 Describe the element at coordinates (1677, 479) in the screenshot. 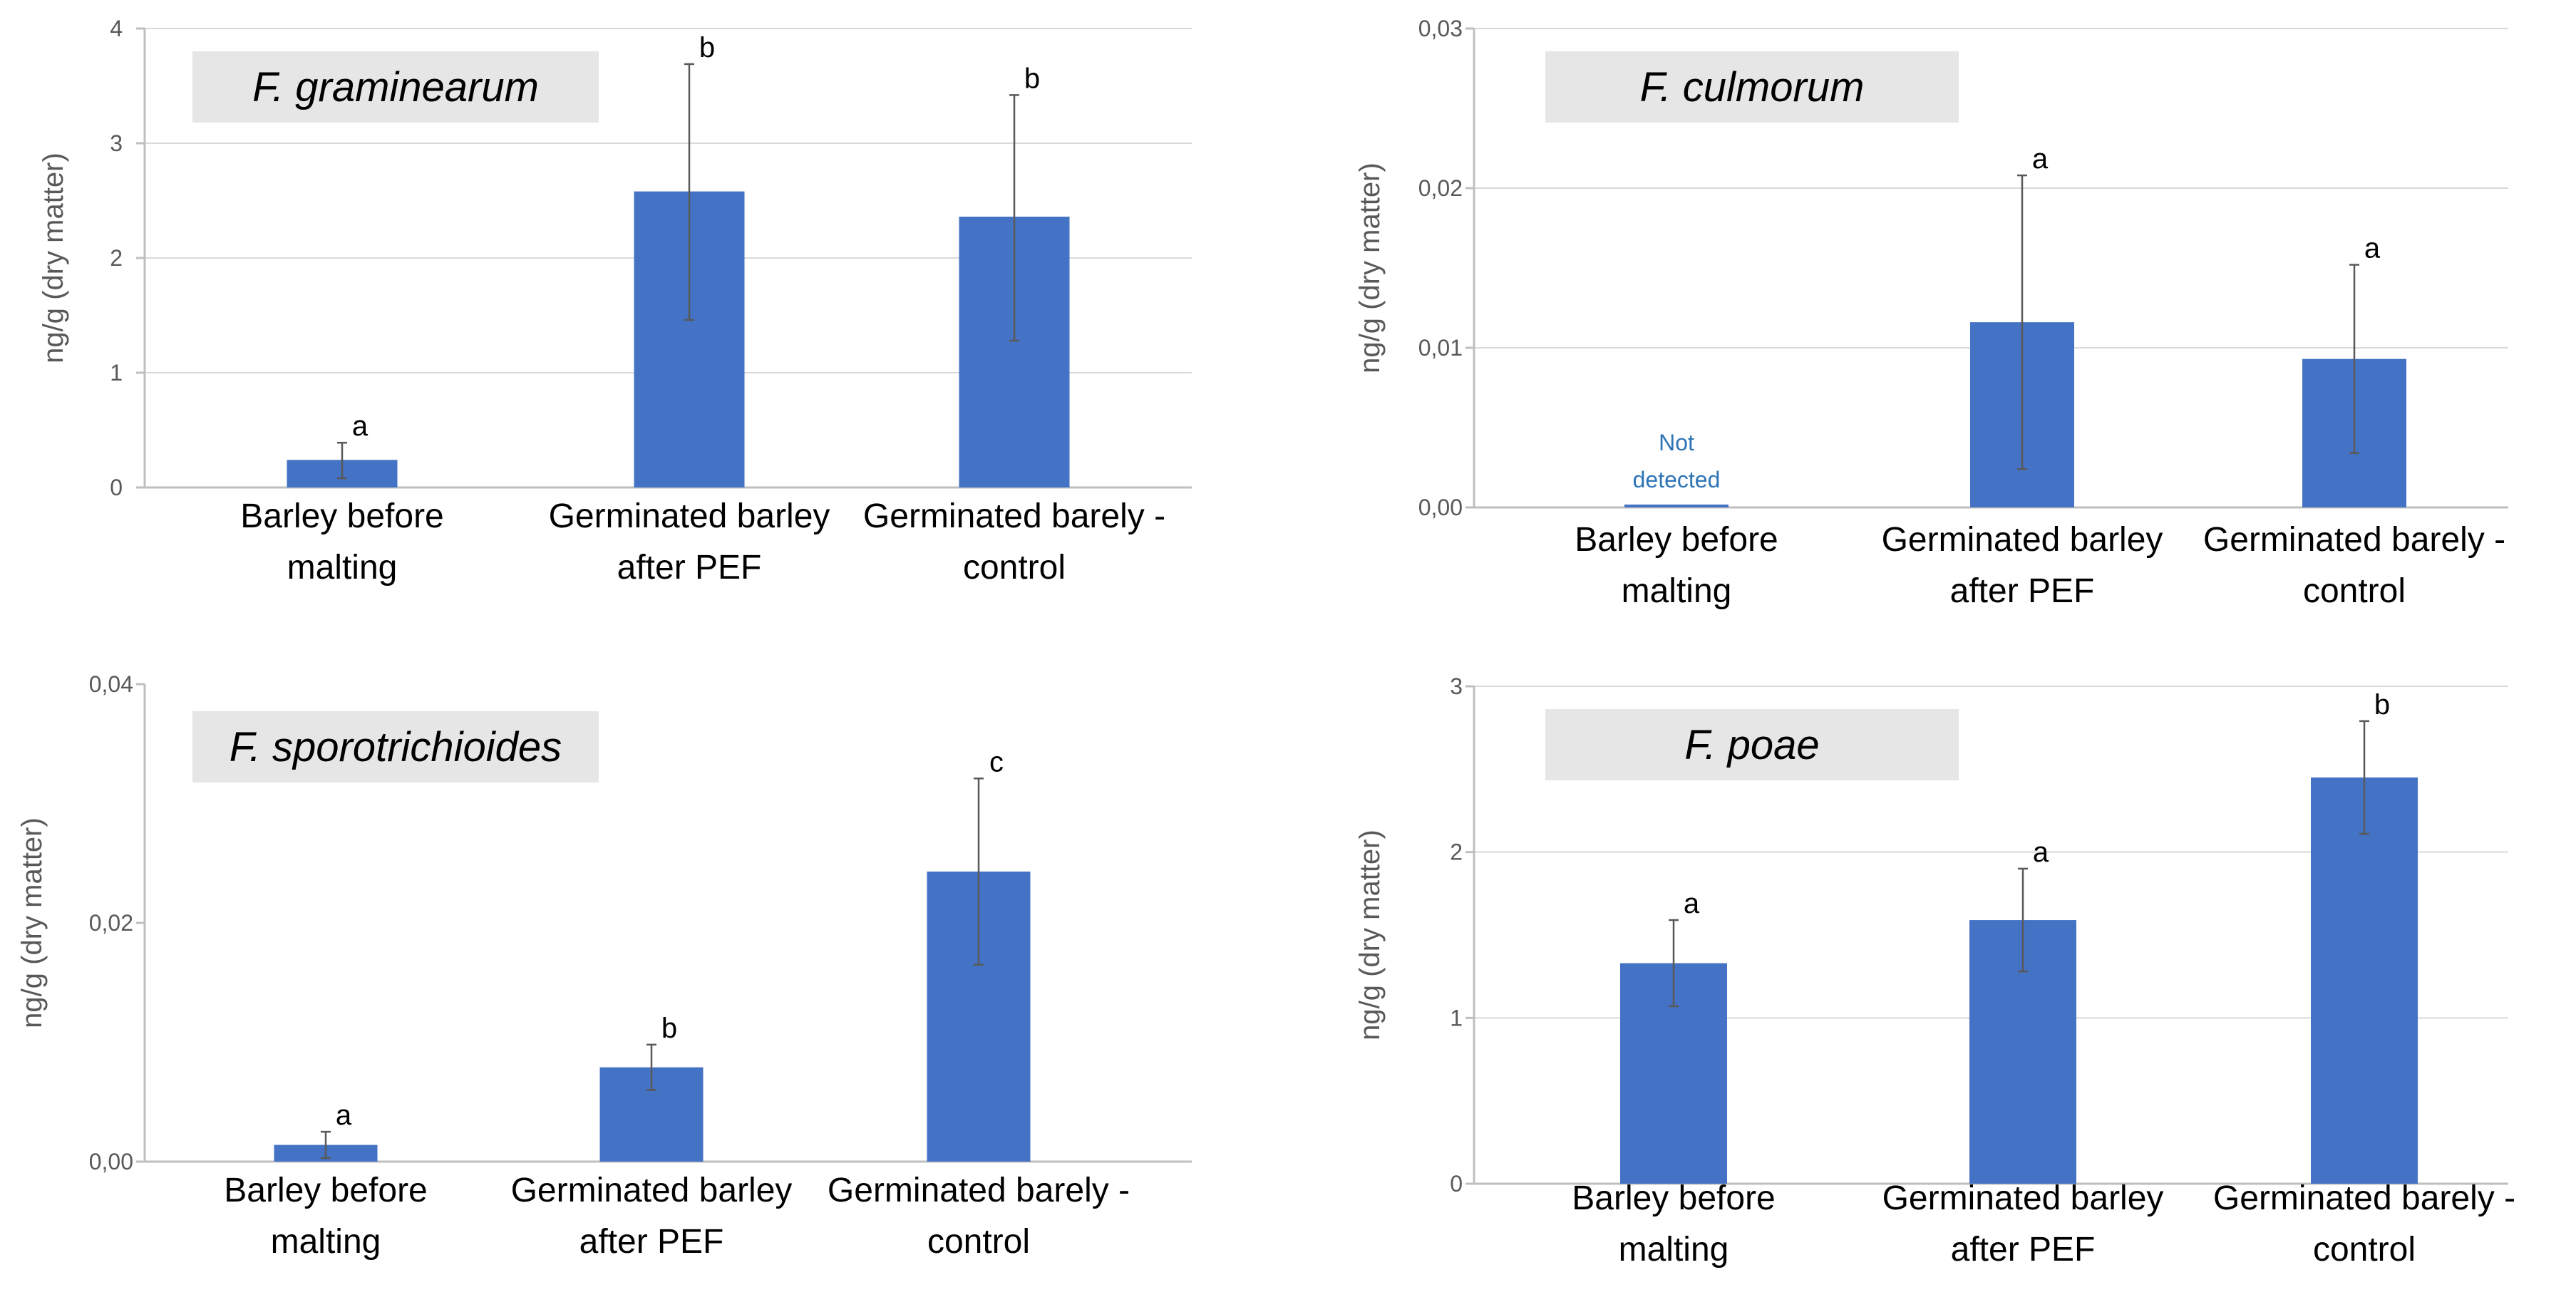

I see `not-detected-label: detected` at that location.